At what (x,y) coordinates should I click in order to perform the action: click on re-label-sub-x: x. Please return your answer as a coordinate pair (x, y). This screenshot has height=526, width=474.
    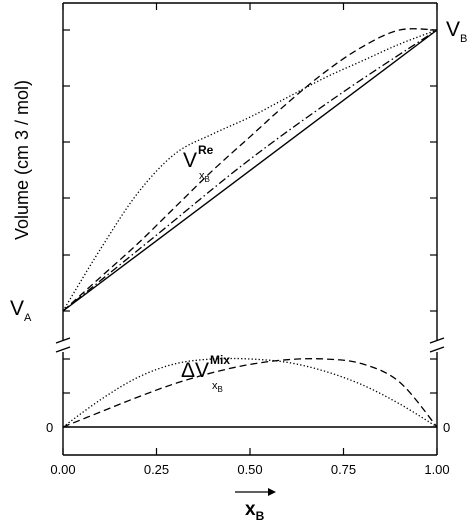
    Looking at the image, I should click on (202, 176).